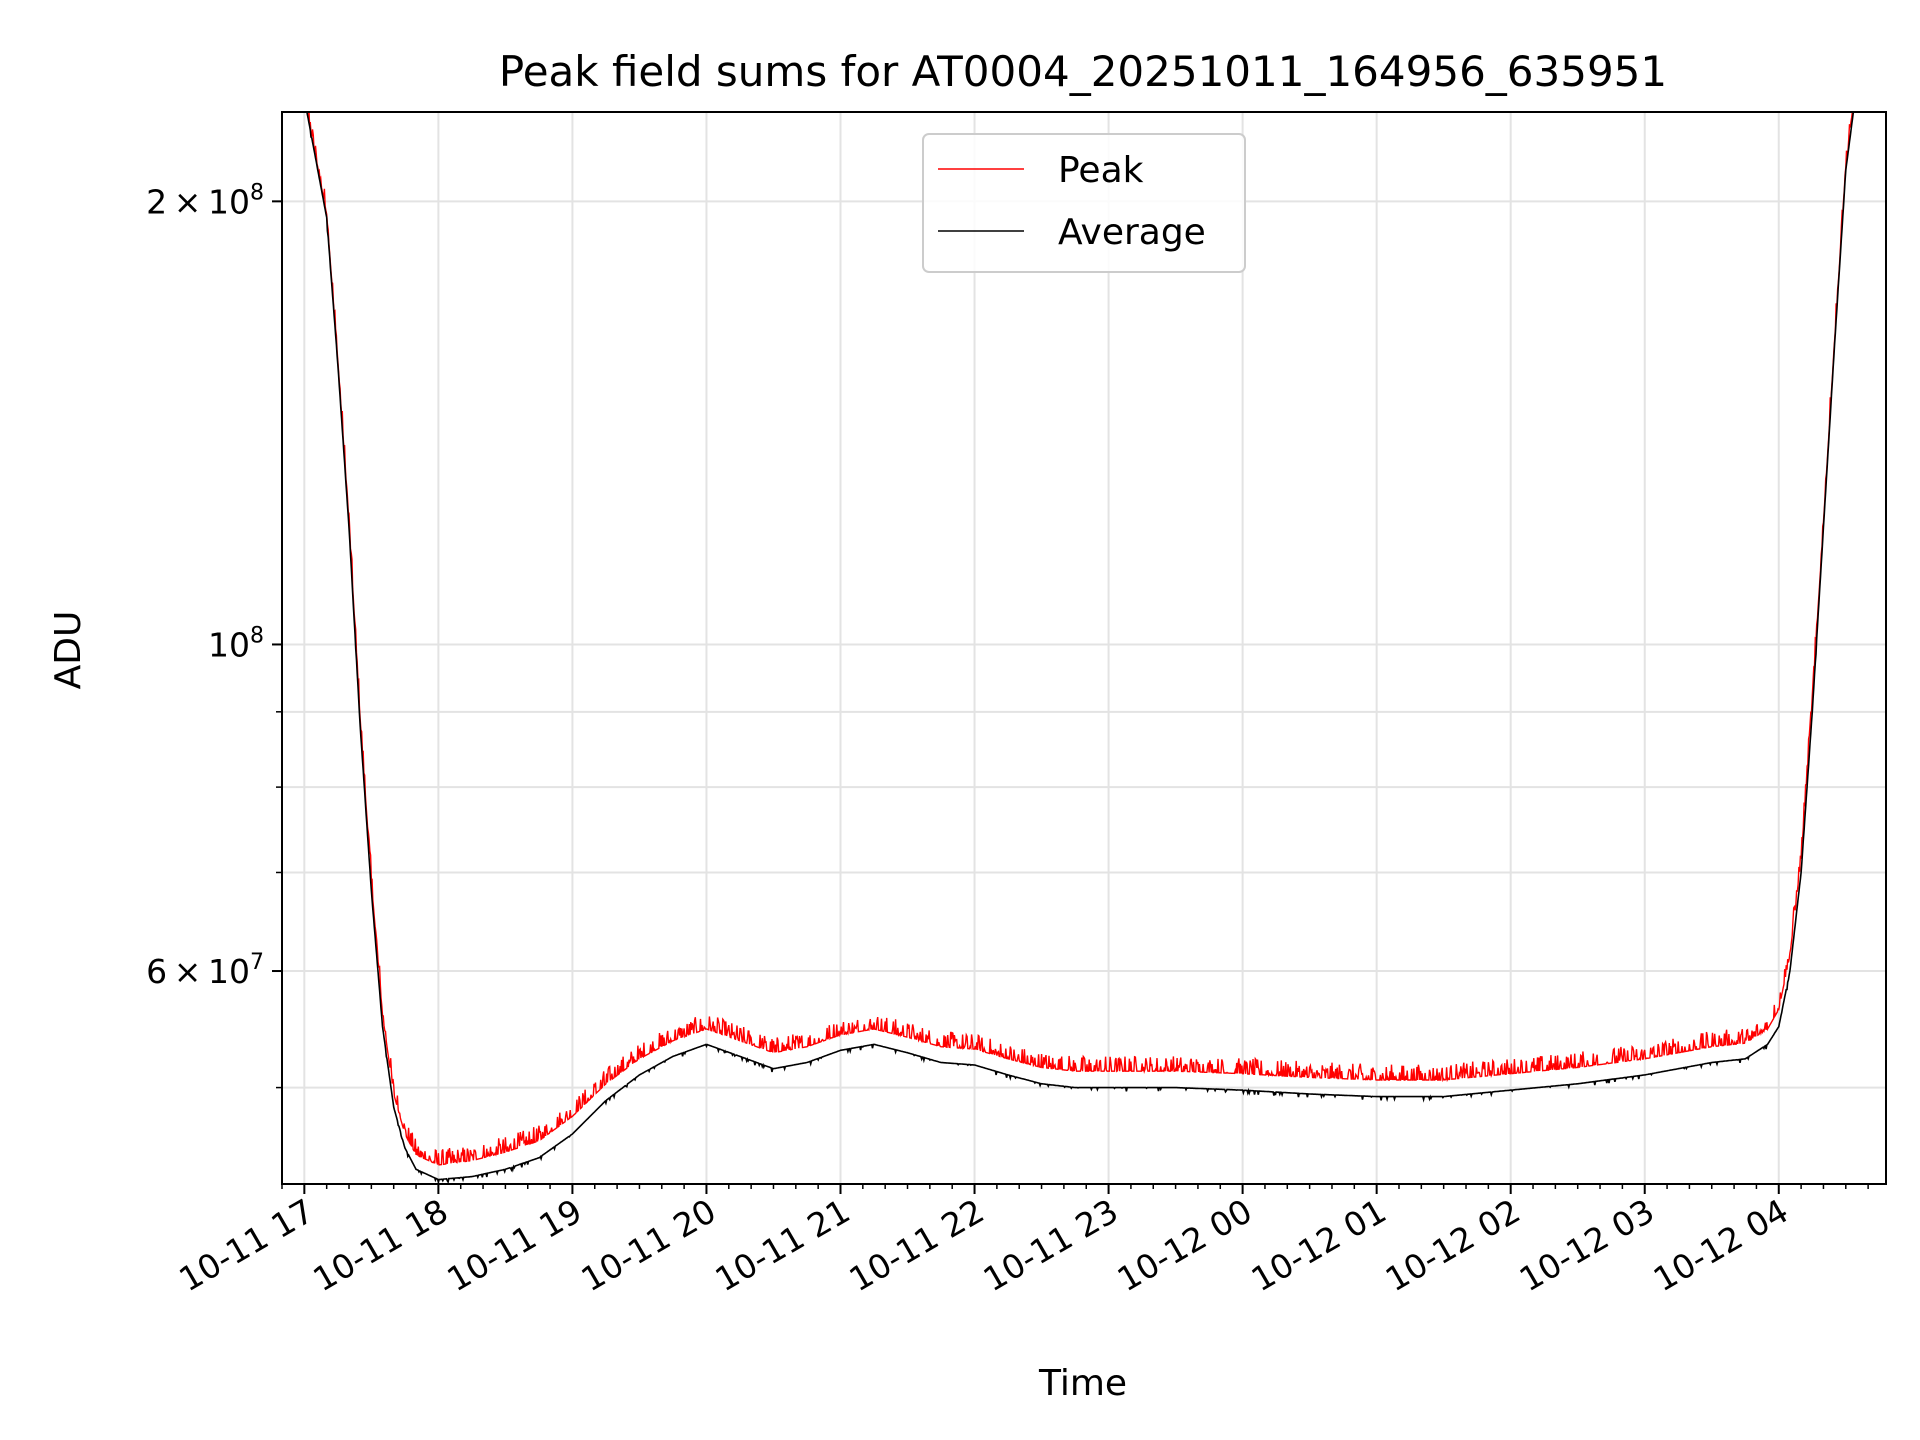  Describe the element at coordinates (68, 650) in the screenshot. I see `y-axis-label: ADU` at that location.